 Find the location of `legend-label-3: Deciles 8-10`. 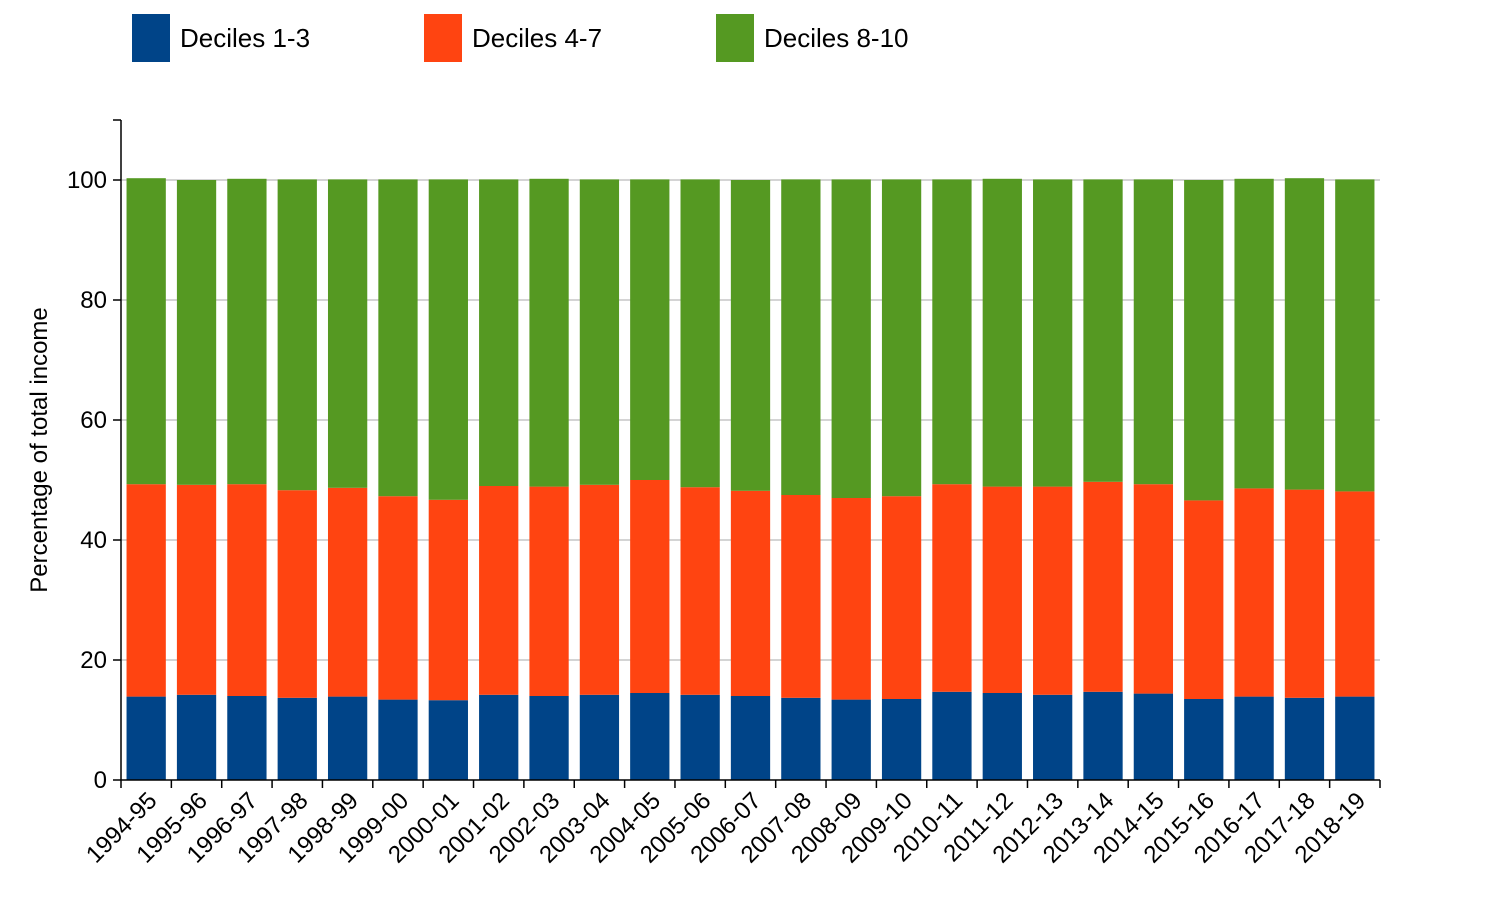

legend-label-3: Deciles 8-10 is located at coordinates (836, 38).